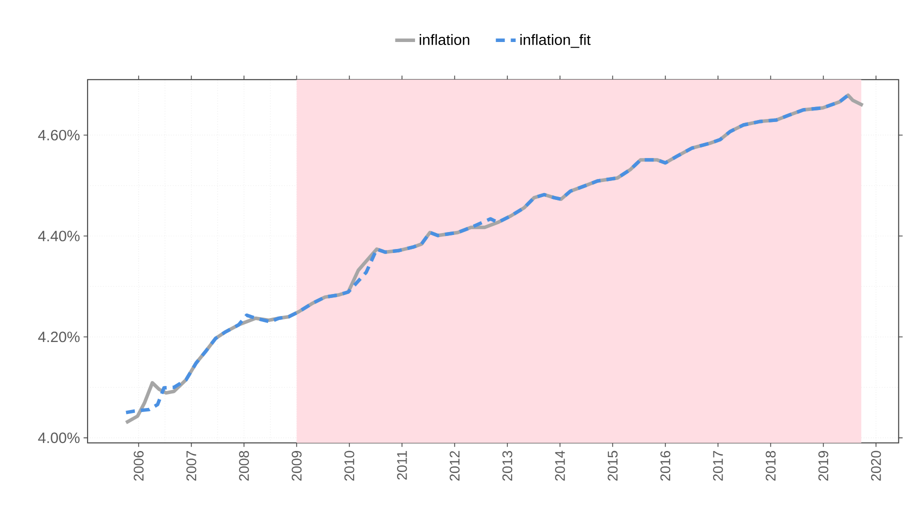 Image resolution: width=903 pixels, height=511 pixels. I want to click on x-tick-label: 2019, so click(823, 466).